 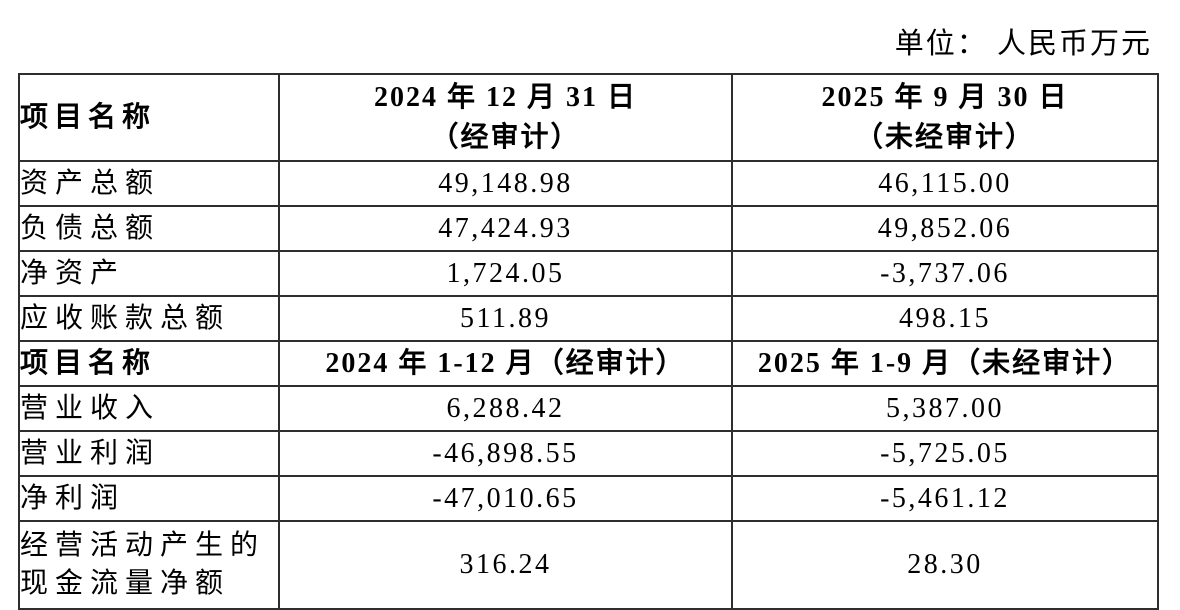 I want to click on table-row-net-assets: 净资产 1,724.05 -3,737.06, so click(x=588, y=273).